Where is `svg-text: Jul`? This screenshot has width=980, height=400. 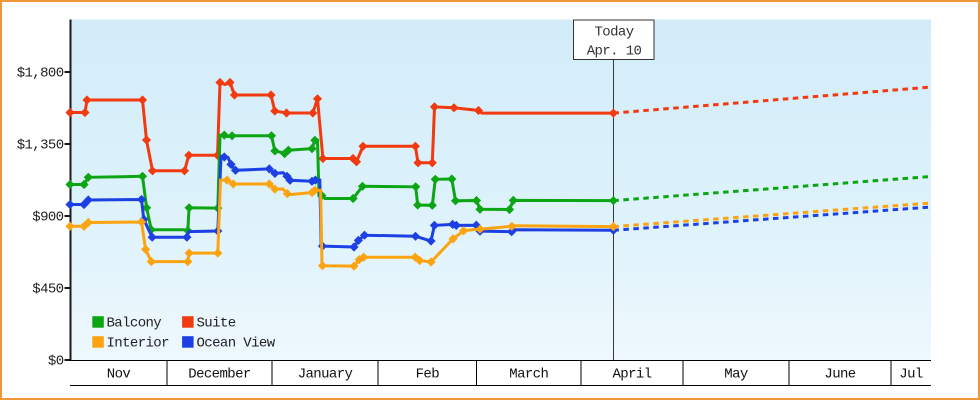
svg-text: Jul is located at coordinates (911, 375).